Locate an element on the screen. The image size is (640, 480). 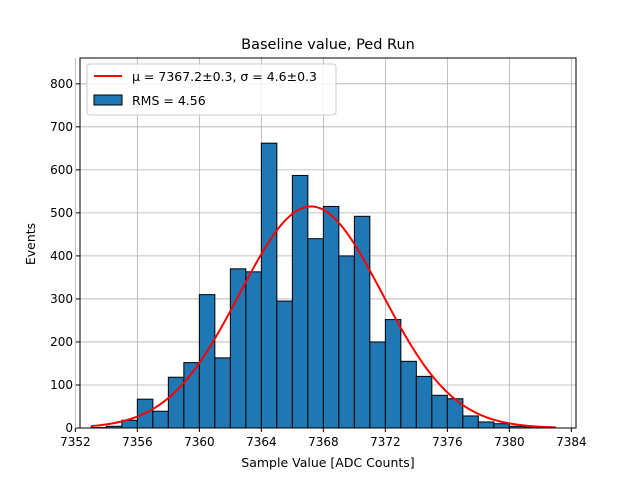
x-tick-label: 7384 is located at coordinates (571, 442).